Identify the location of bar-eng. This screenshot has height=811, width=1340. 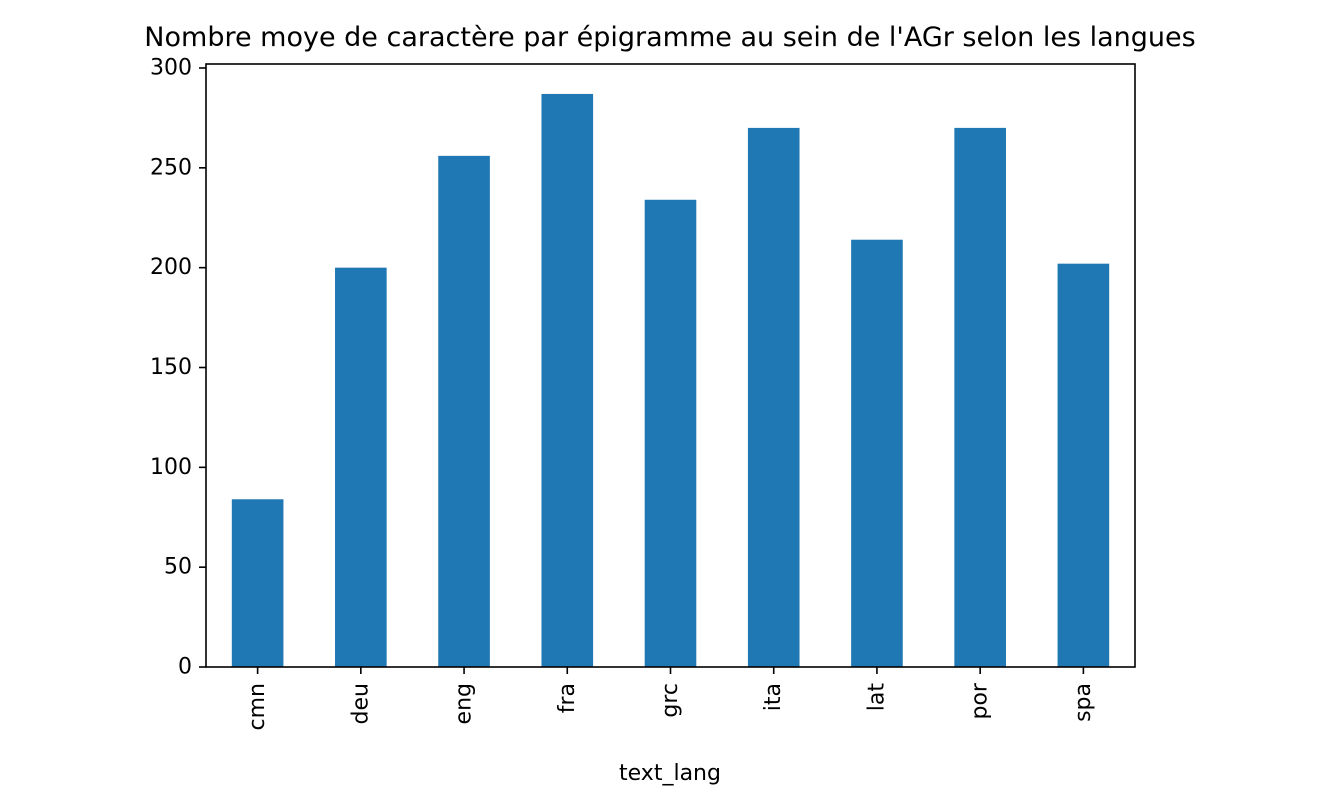
(464, 411).